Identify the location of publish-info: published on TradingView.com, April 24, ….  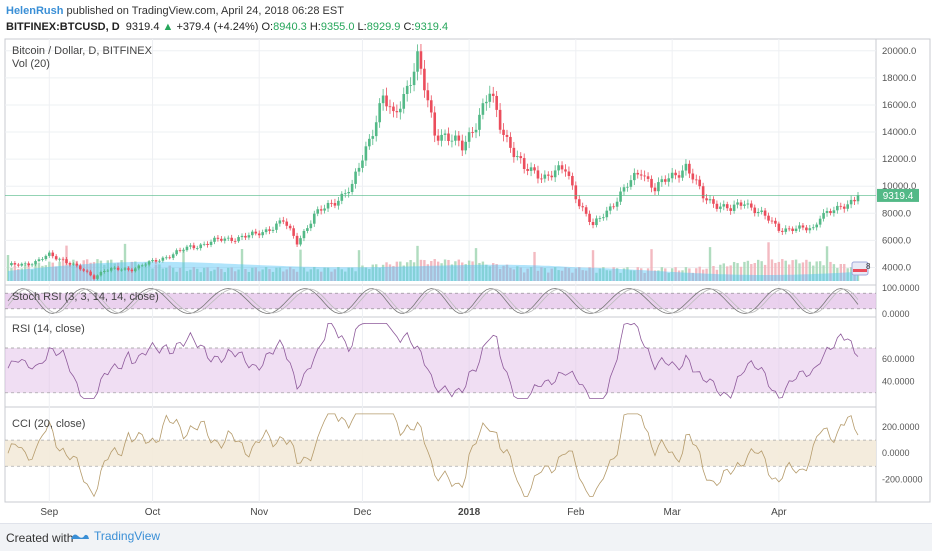
(205, 11).